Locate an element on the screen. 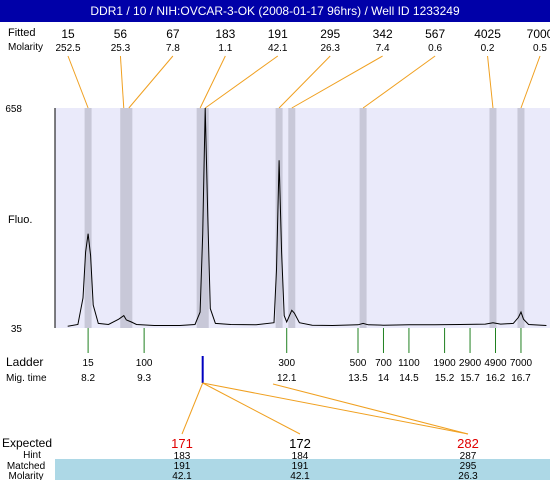  fitted-molarity-label: 26.3 is located at coordinates (330, 48).